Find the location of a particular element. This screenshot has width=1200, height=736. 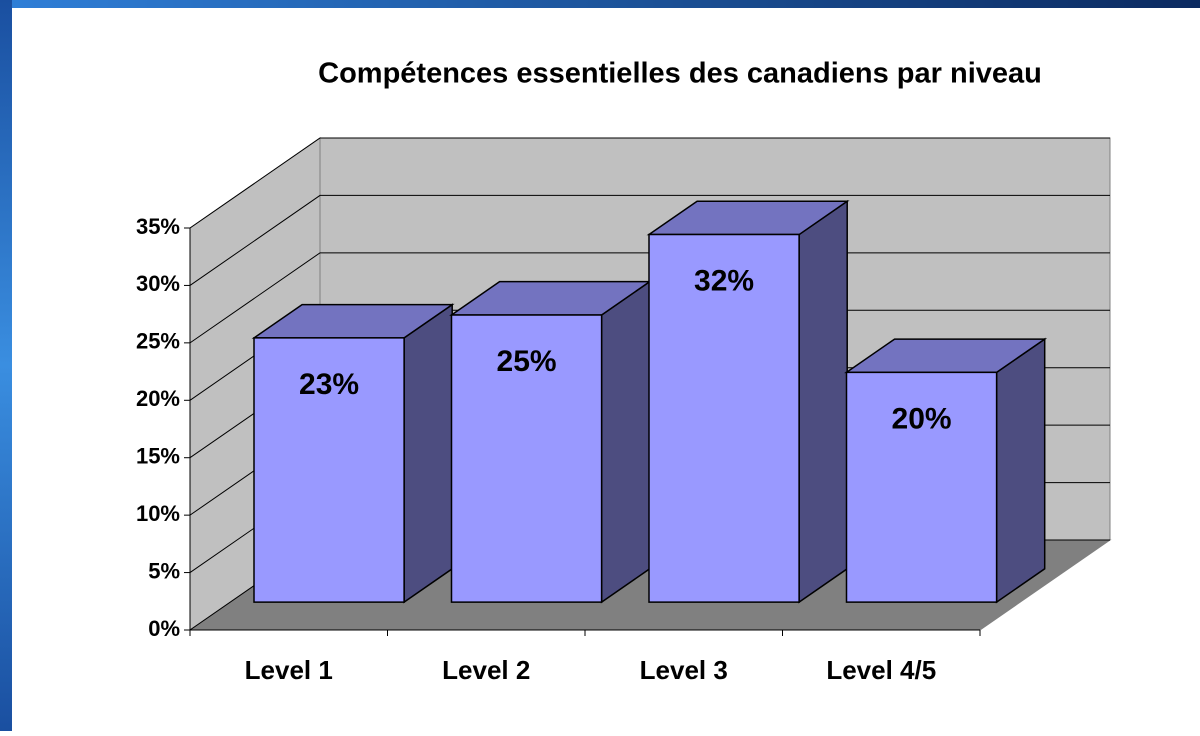

y-tick-label: 0% is located at coordinates (164, 628).